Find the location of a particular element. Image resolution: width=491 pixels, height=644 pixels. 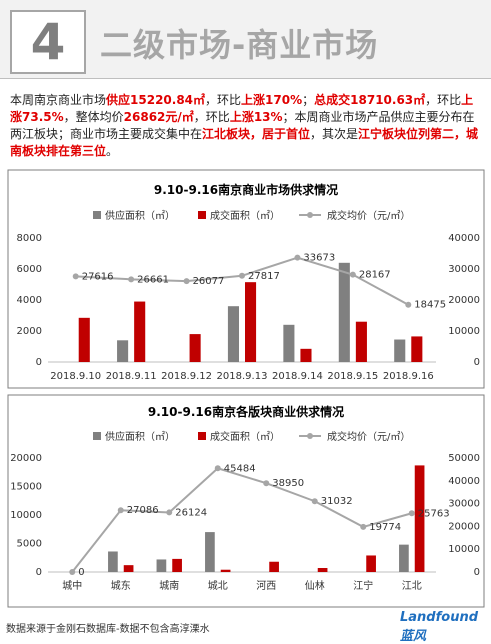

data-label: 38950 is located at coordinates (288, 483).